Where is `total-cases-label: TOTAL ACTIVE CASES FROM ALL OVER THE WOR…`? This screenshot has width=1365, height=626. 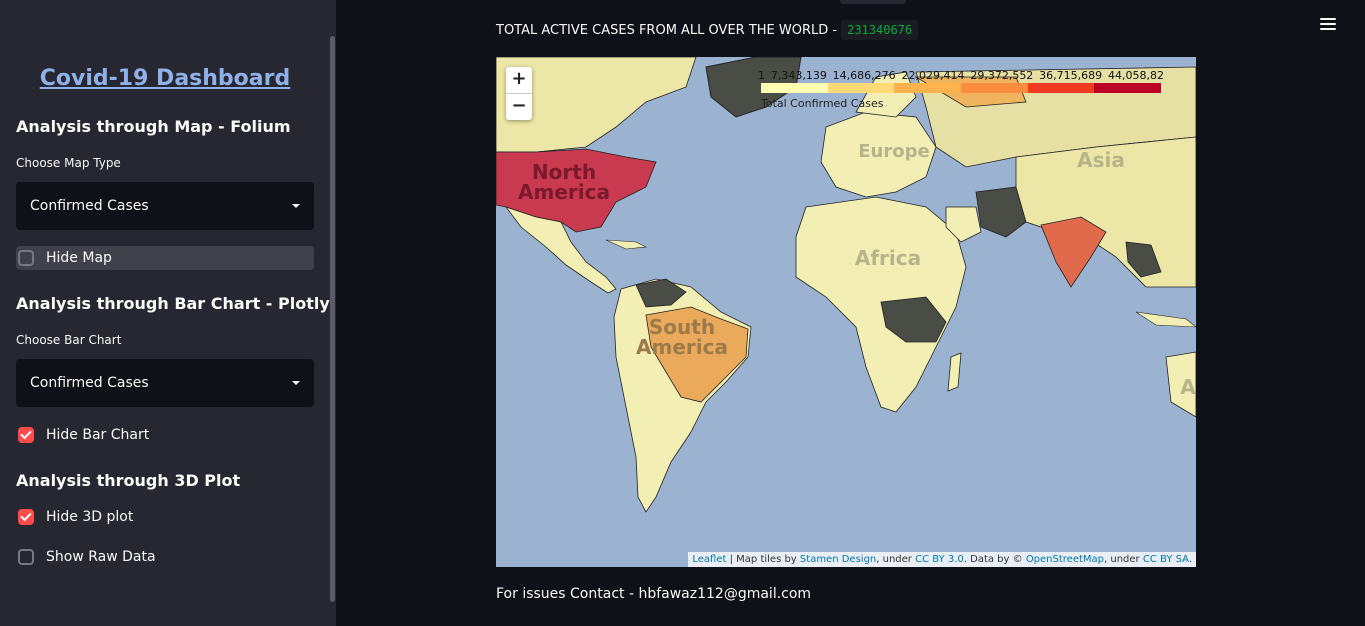
total-cases-label: TOTAL ACTIVE CASES FROM ALL OVER THE WOR… is located at coordinates (667, 30).